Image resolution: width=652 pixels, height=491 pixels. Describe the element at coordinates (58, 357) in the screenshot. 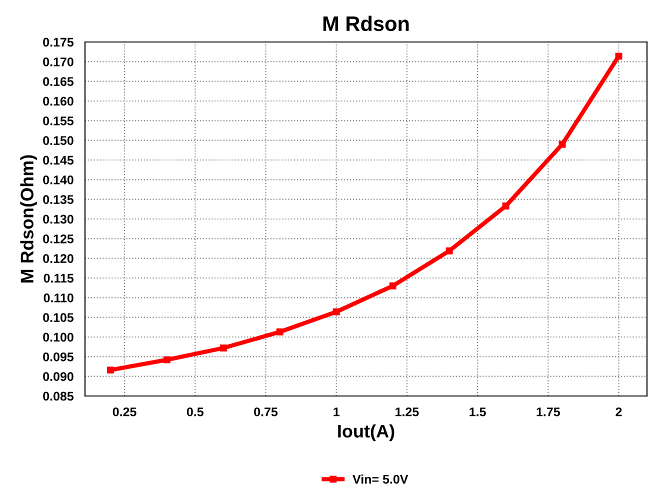

I see `y-tick-label: 0.095` at that location.